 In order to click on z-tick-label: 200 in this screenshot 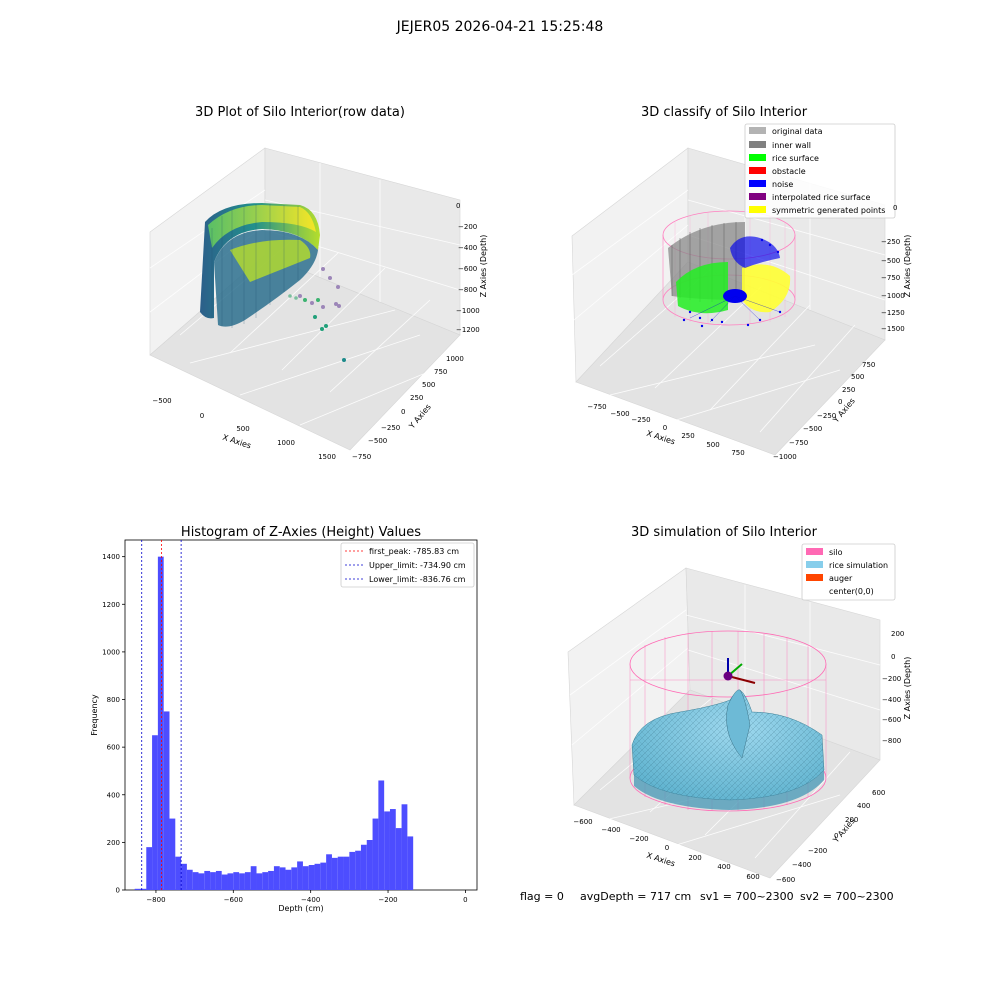, I will do `click(897, 634)`.